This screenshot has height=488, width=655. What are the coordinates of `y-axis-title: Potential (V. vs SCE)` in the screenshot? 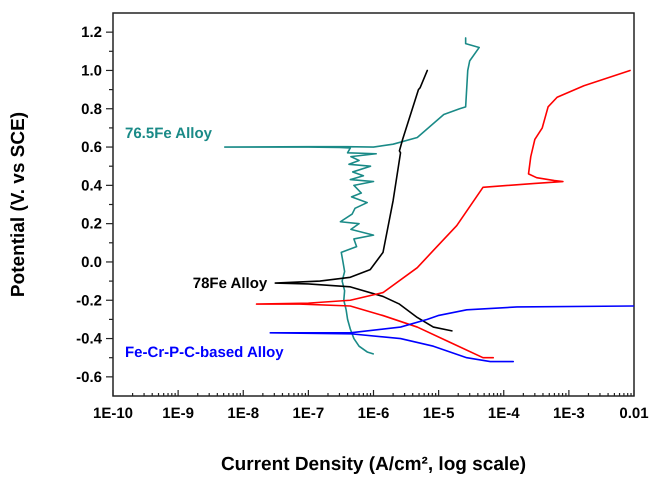 It's located at (18, 205).